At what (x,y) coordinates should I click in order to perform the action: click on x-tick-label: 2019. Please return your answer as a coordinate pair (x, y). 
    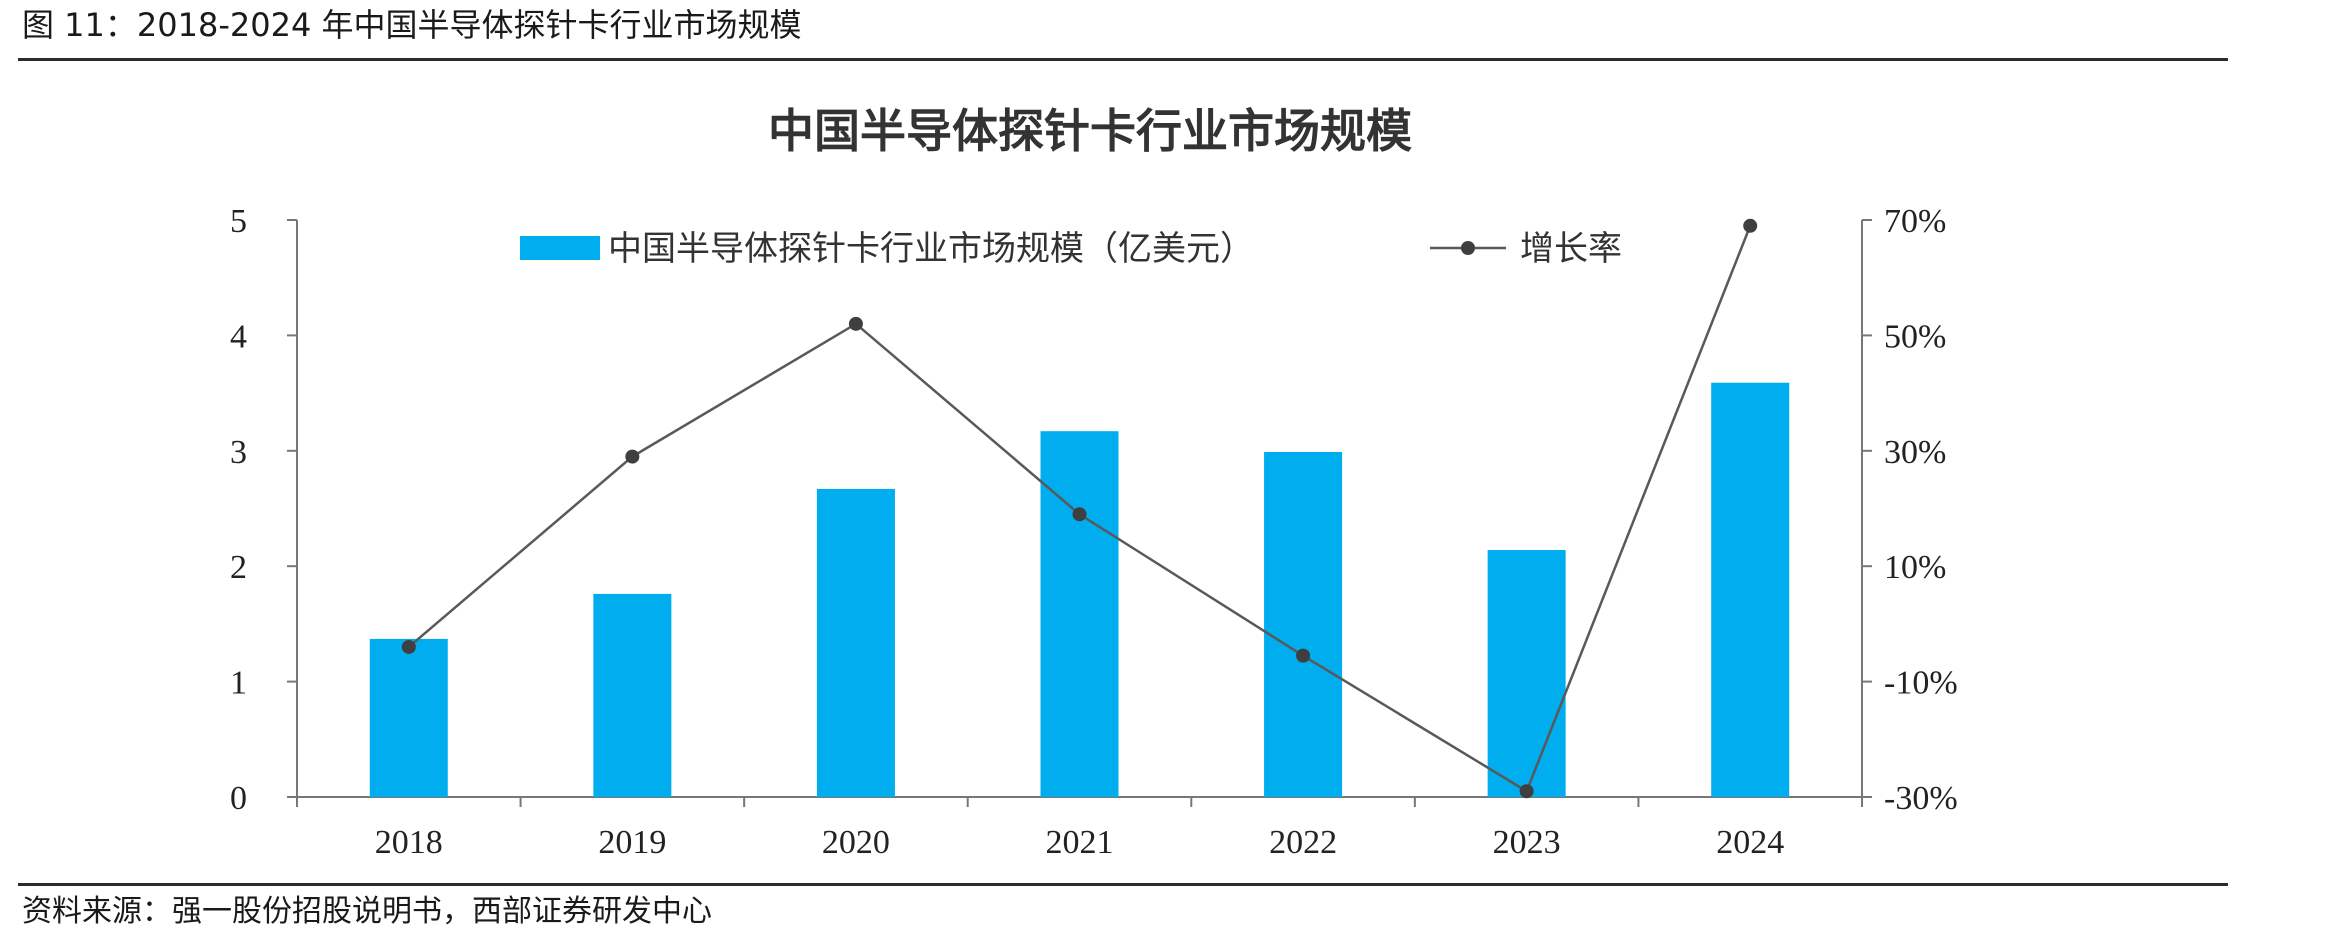
    Looking at the image, I should click on (632, 842).